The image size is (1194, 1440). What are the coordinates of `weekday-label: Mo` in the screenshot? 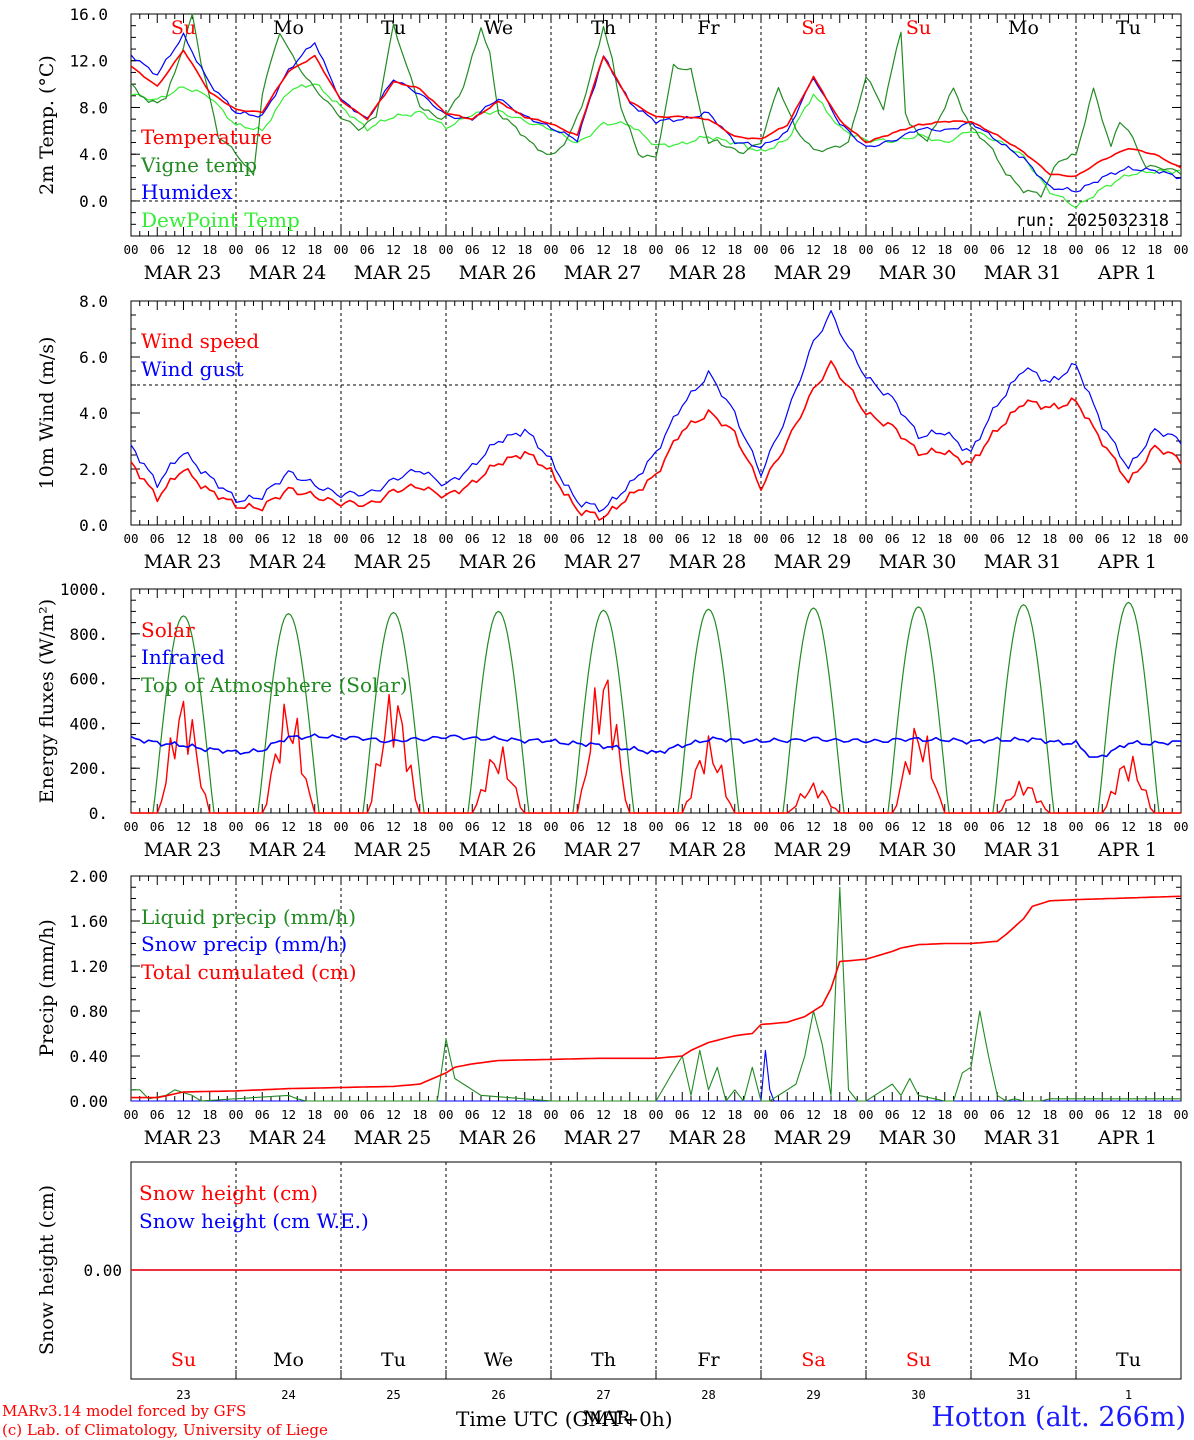 It's located at (288, 1360).